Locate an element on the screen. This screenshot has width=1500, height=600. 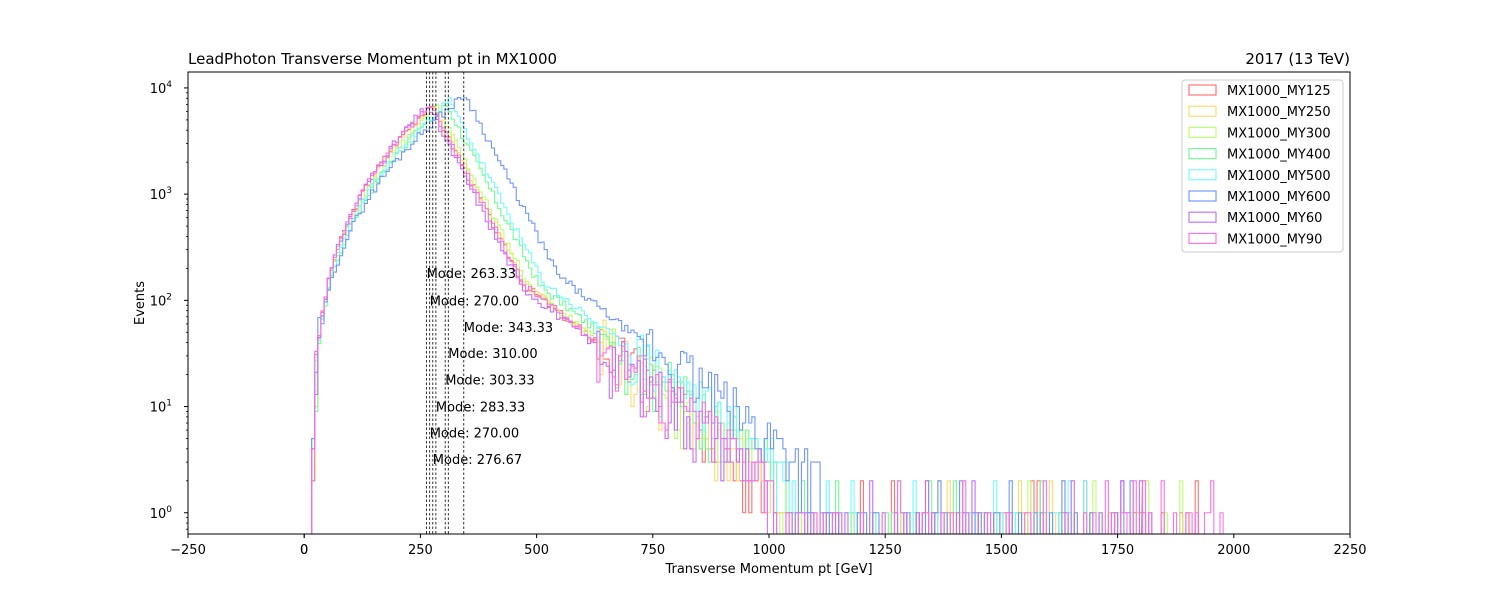
legend-frame is located at coordinates (1262, 166).